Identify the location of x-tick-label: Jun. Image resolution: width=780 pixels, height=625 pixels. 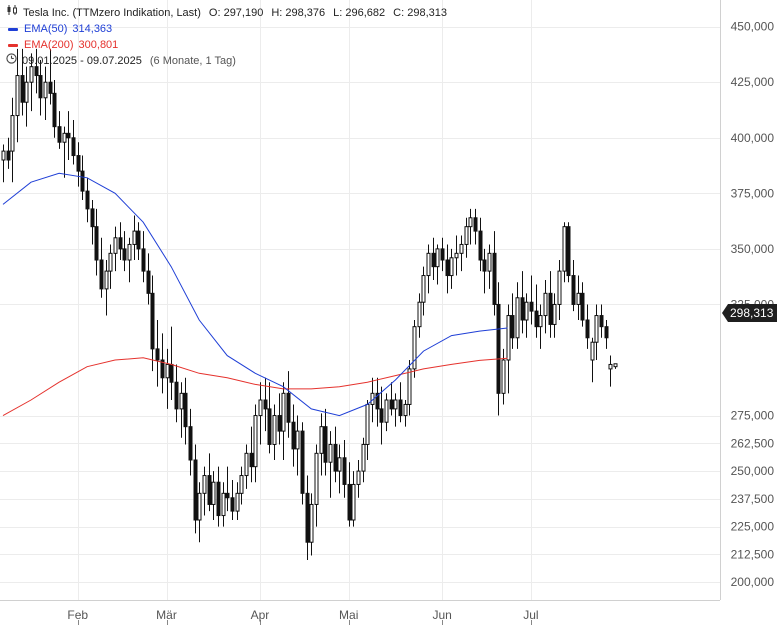
(441, 615).